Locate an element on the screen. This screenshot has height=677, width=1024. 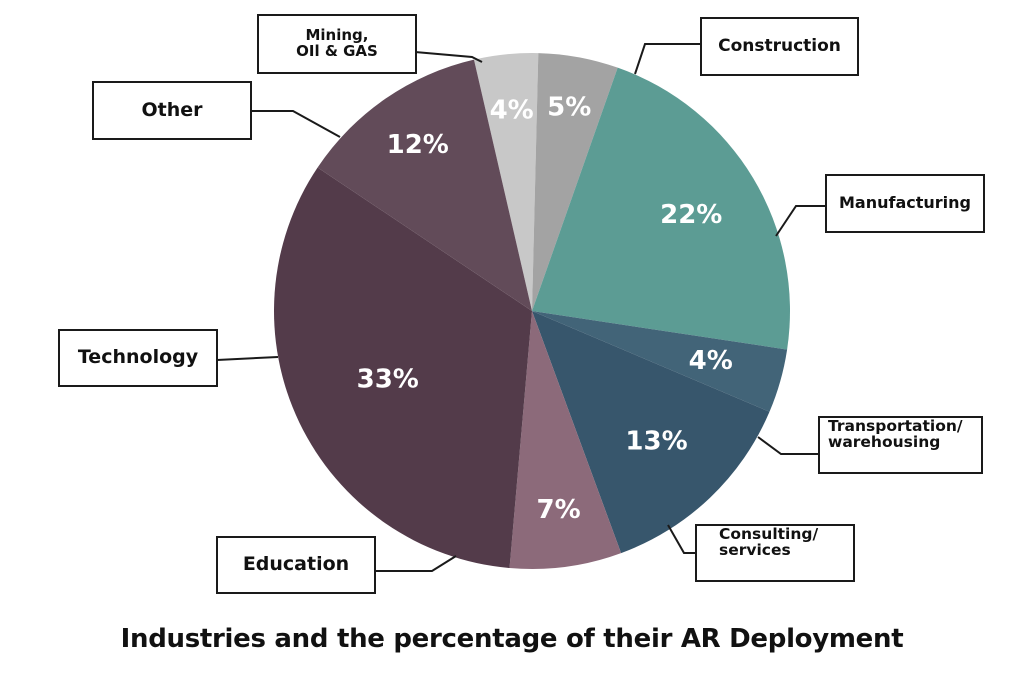
pie-slice-mining is located at coordinates (506, 182).